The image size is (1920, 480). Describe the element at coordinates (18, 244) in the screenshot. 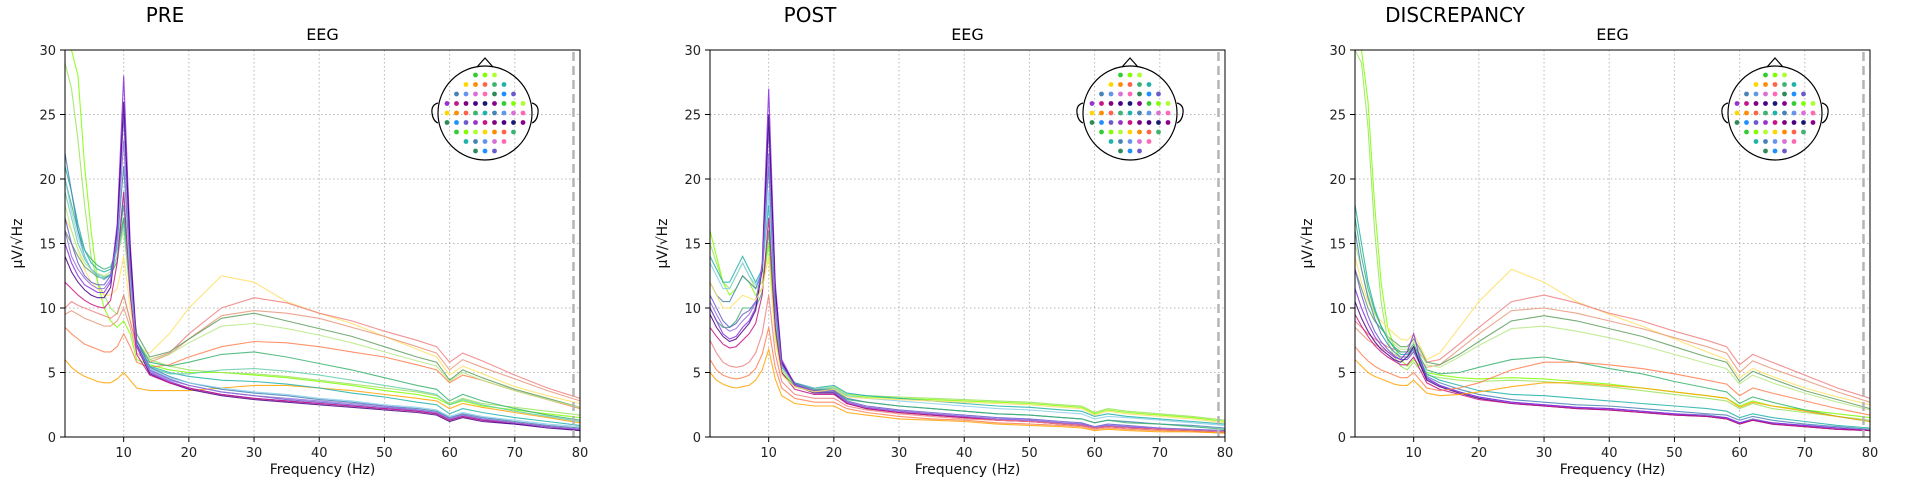

I see `y-axis-label: µV/√Hz` at that location.